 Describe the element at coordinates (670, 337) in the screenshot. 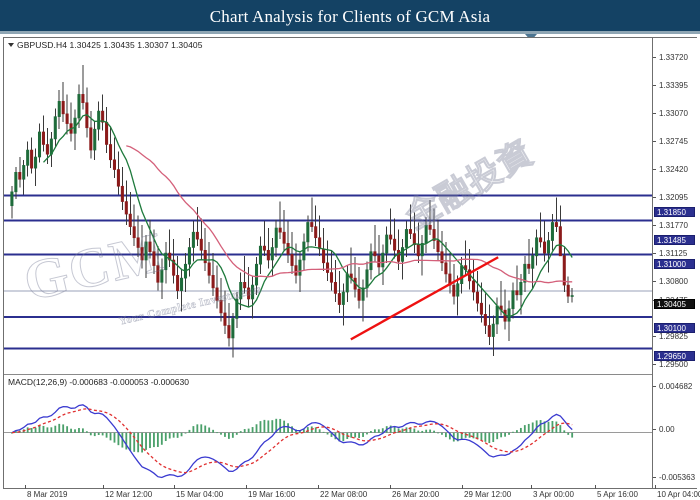

I see `price-axis-tick: 1.29825` at that location.